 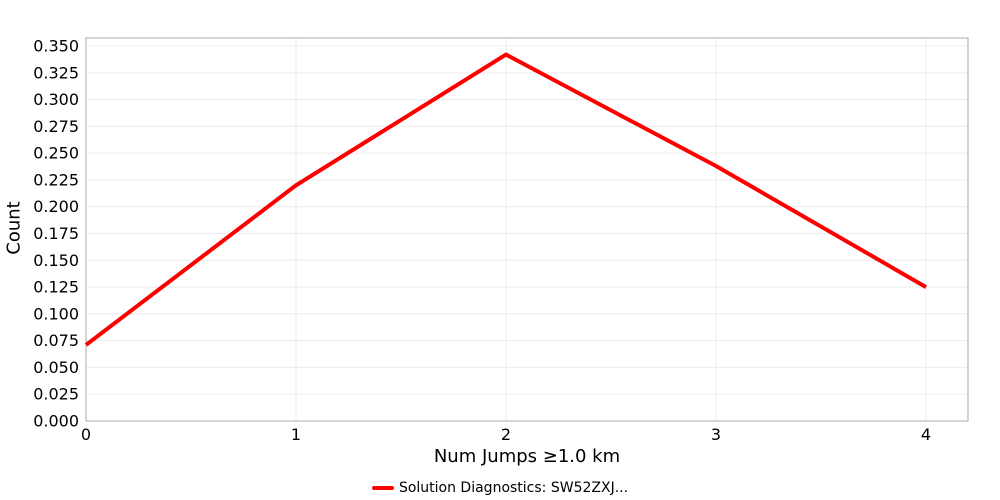 I want to click on y-tick-label: 0.350, so click(x=56, y=46).